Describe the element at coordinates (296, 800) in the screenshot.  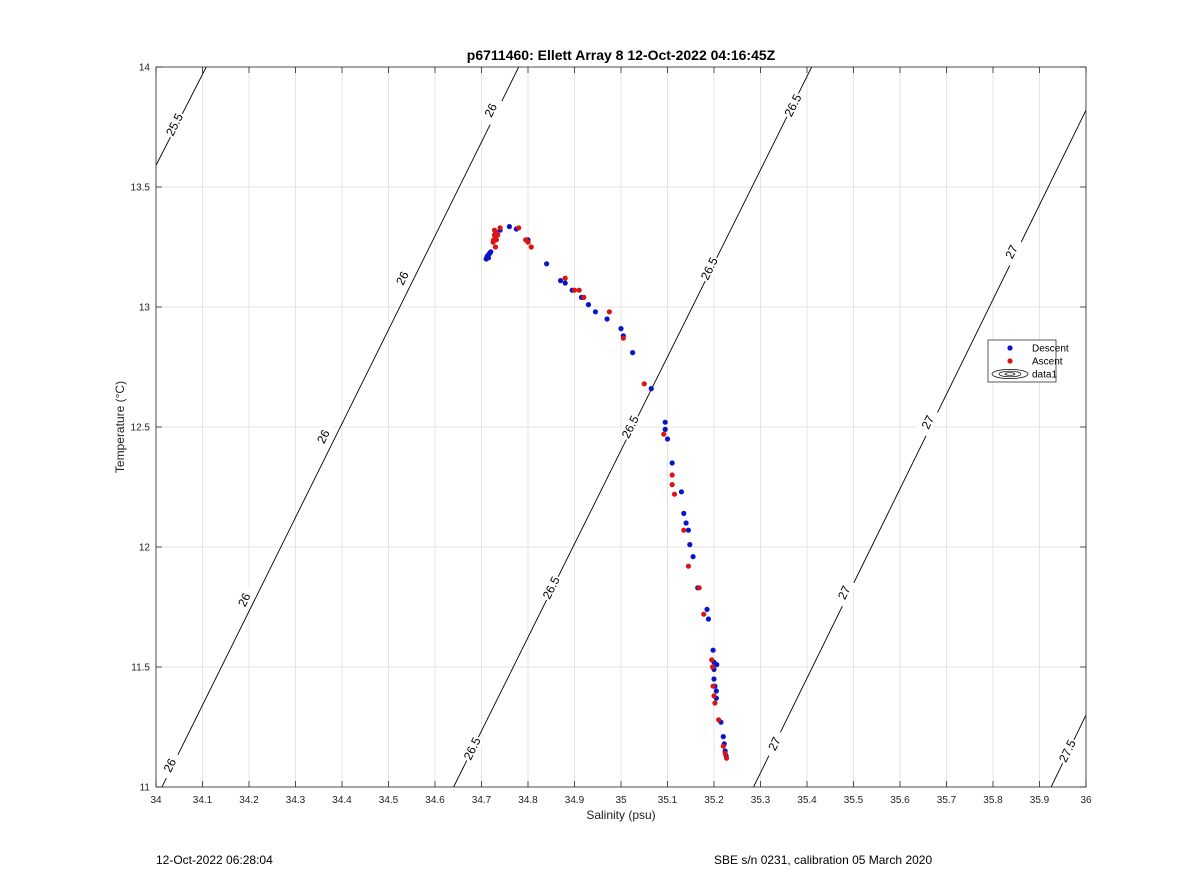
I see `x-tick-label: 34.3` at that location.